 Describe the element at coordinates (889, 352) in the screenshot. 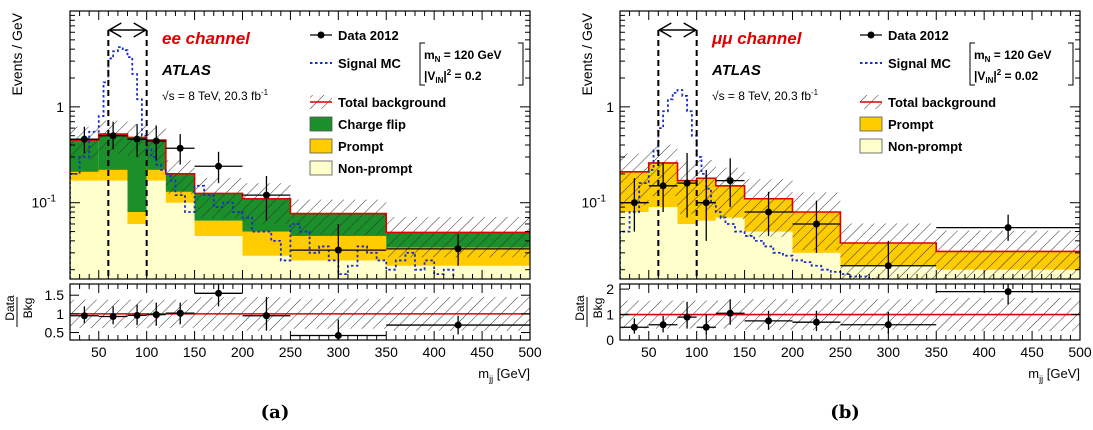

I see `x-tick-label: 300` at that location.